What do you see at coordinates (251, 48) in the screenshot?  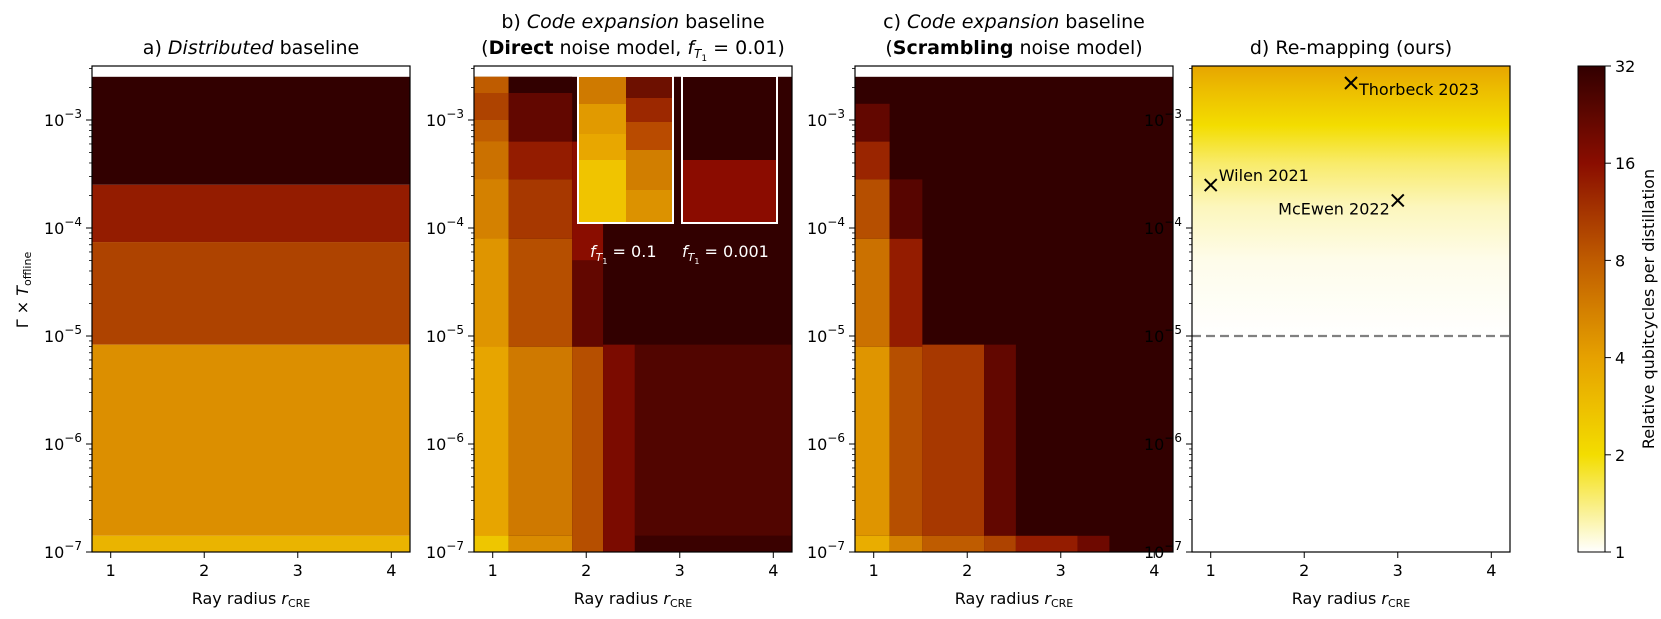 I see `panel-a-title: a) Distributed baseline` at bounding box center [251, 48].